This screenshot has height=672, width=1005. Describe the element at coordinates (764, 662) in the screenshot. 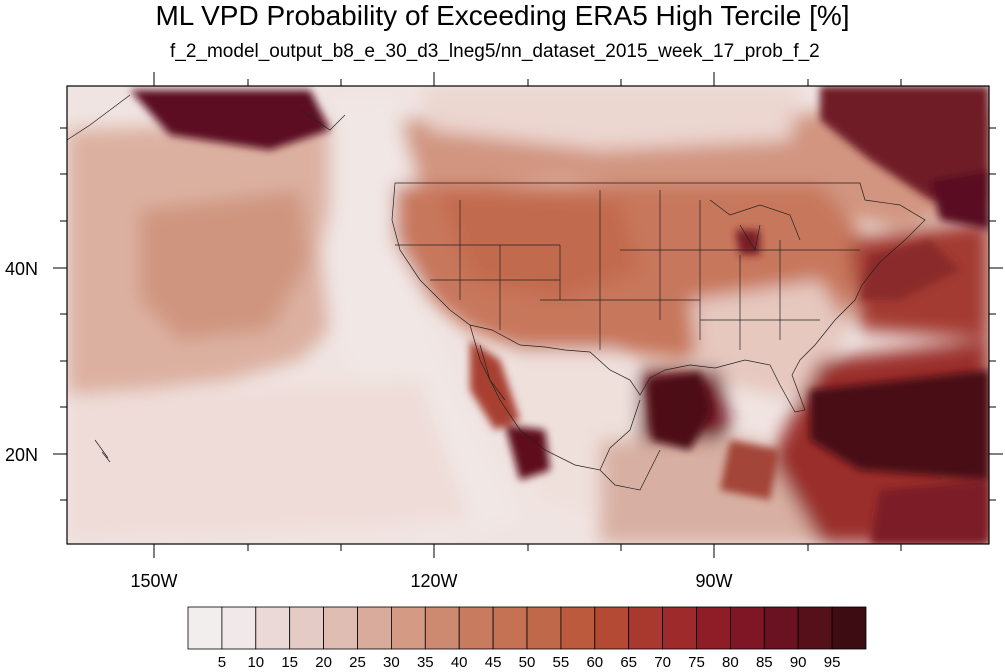

I see `colorbar-tick-label: 85` at that location.